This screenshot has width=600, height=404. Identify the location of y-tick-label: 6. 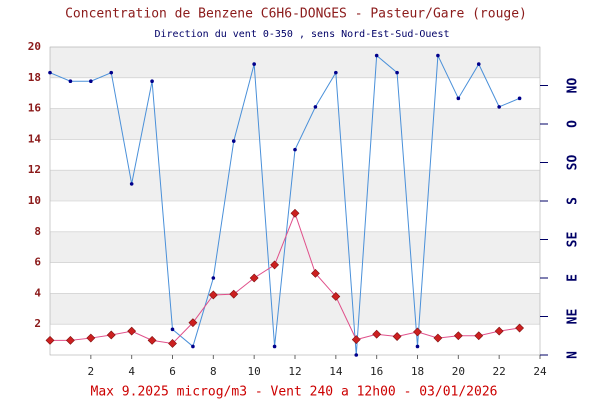
(37, 262).